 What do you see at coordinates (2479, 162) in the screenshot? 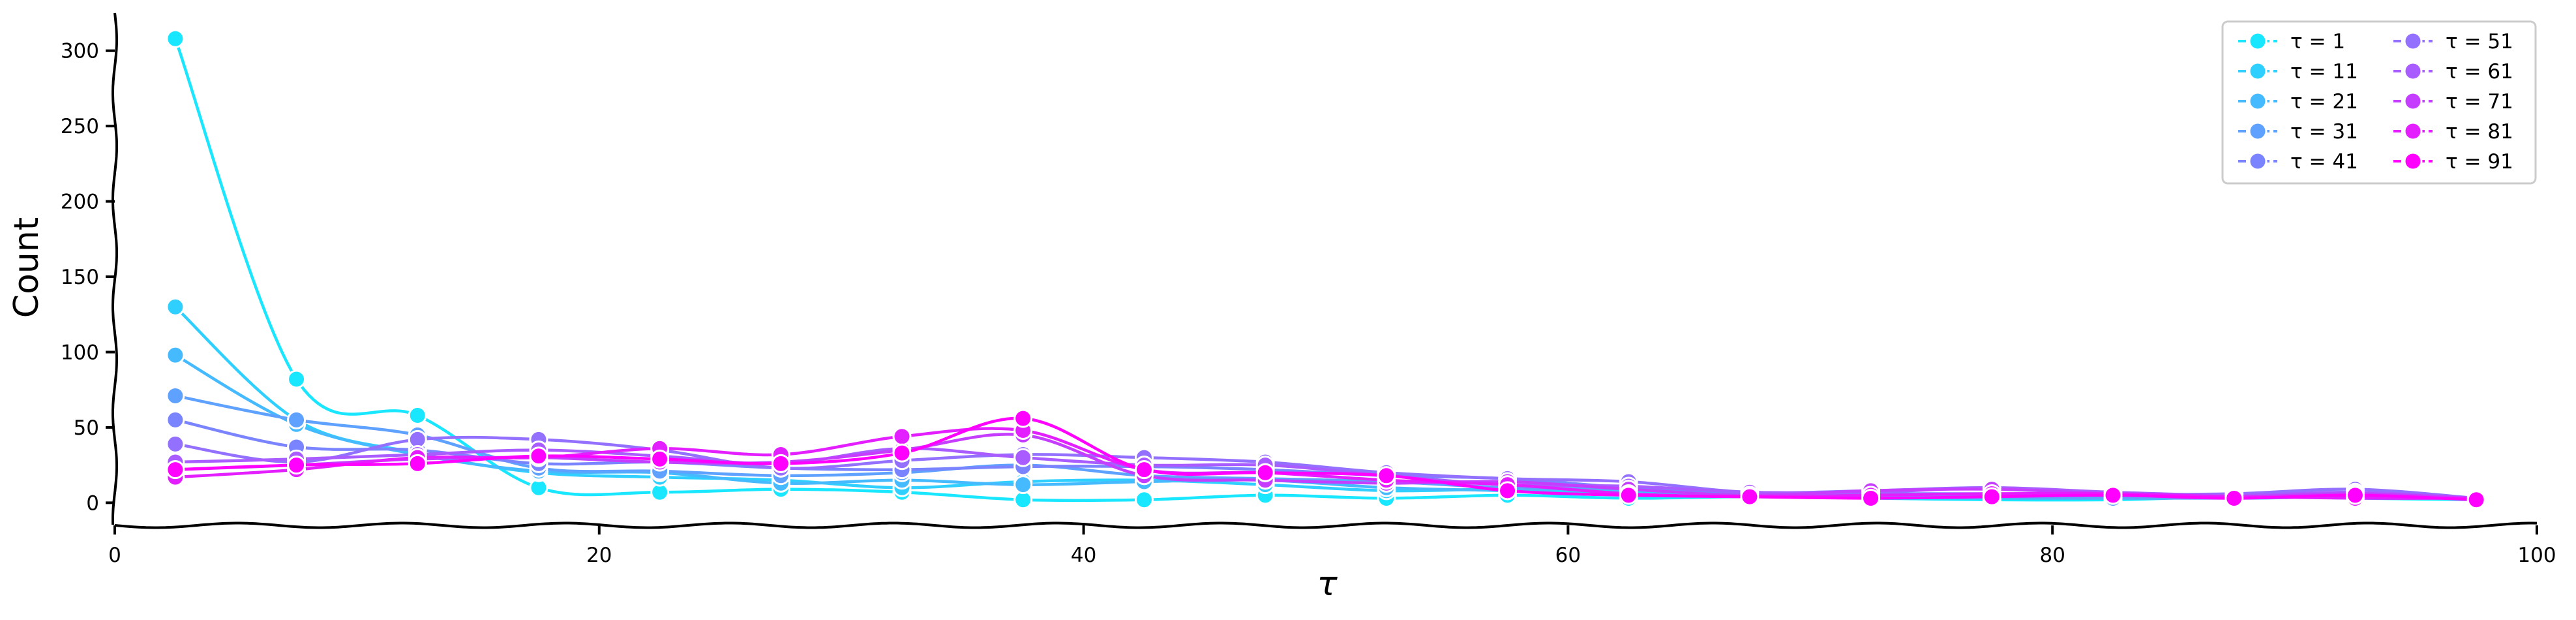
I see `legend-label: τ = 91` at bounding box center [2479, 162].